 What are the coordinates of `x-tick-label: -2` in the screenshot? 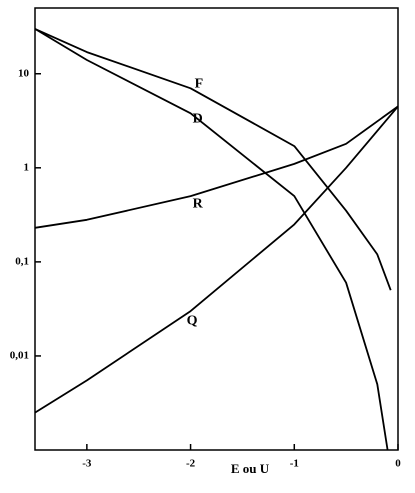 It's located at (191, 464).